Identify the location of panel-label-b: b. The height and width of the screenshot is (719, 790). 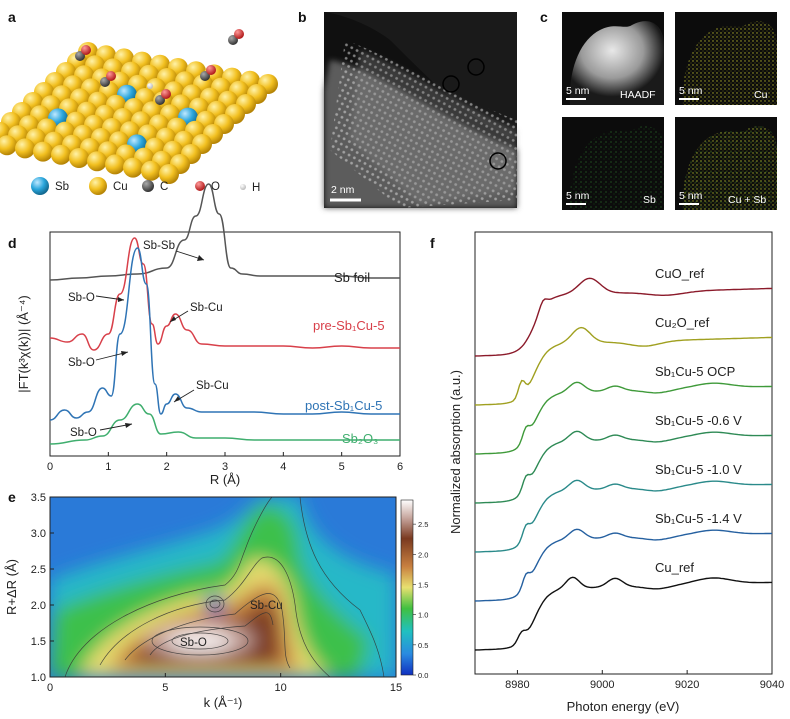
(302, 17).